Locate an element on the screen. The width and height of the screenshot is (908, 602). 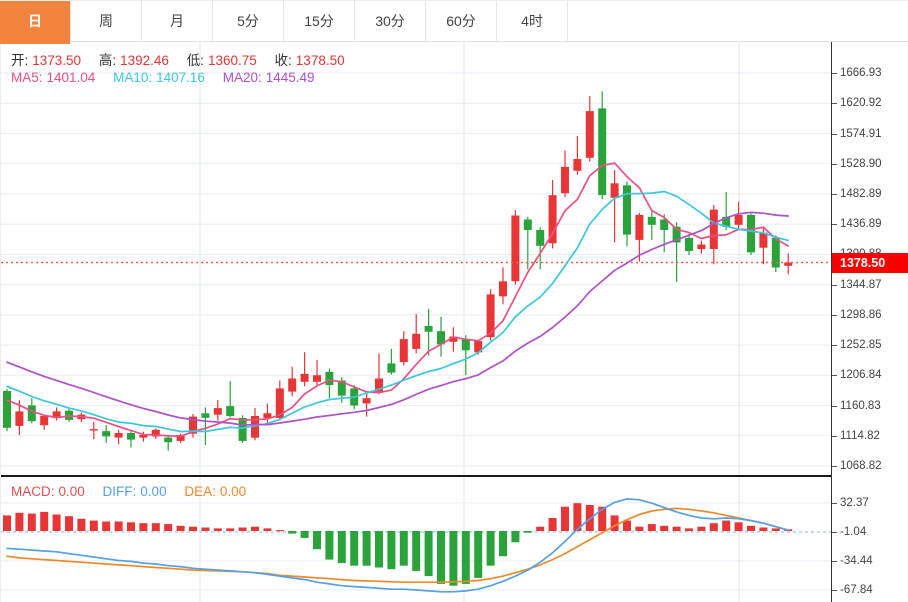
macd-axis-label: -34.44 is located at coordinates (852, 561).